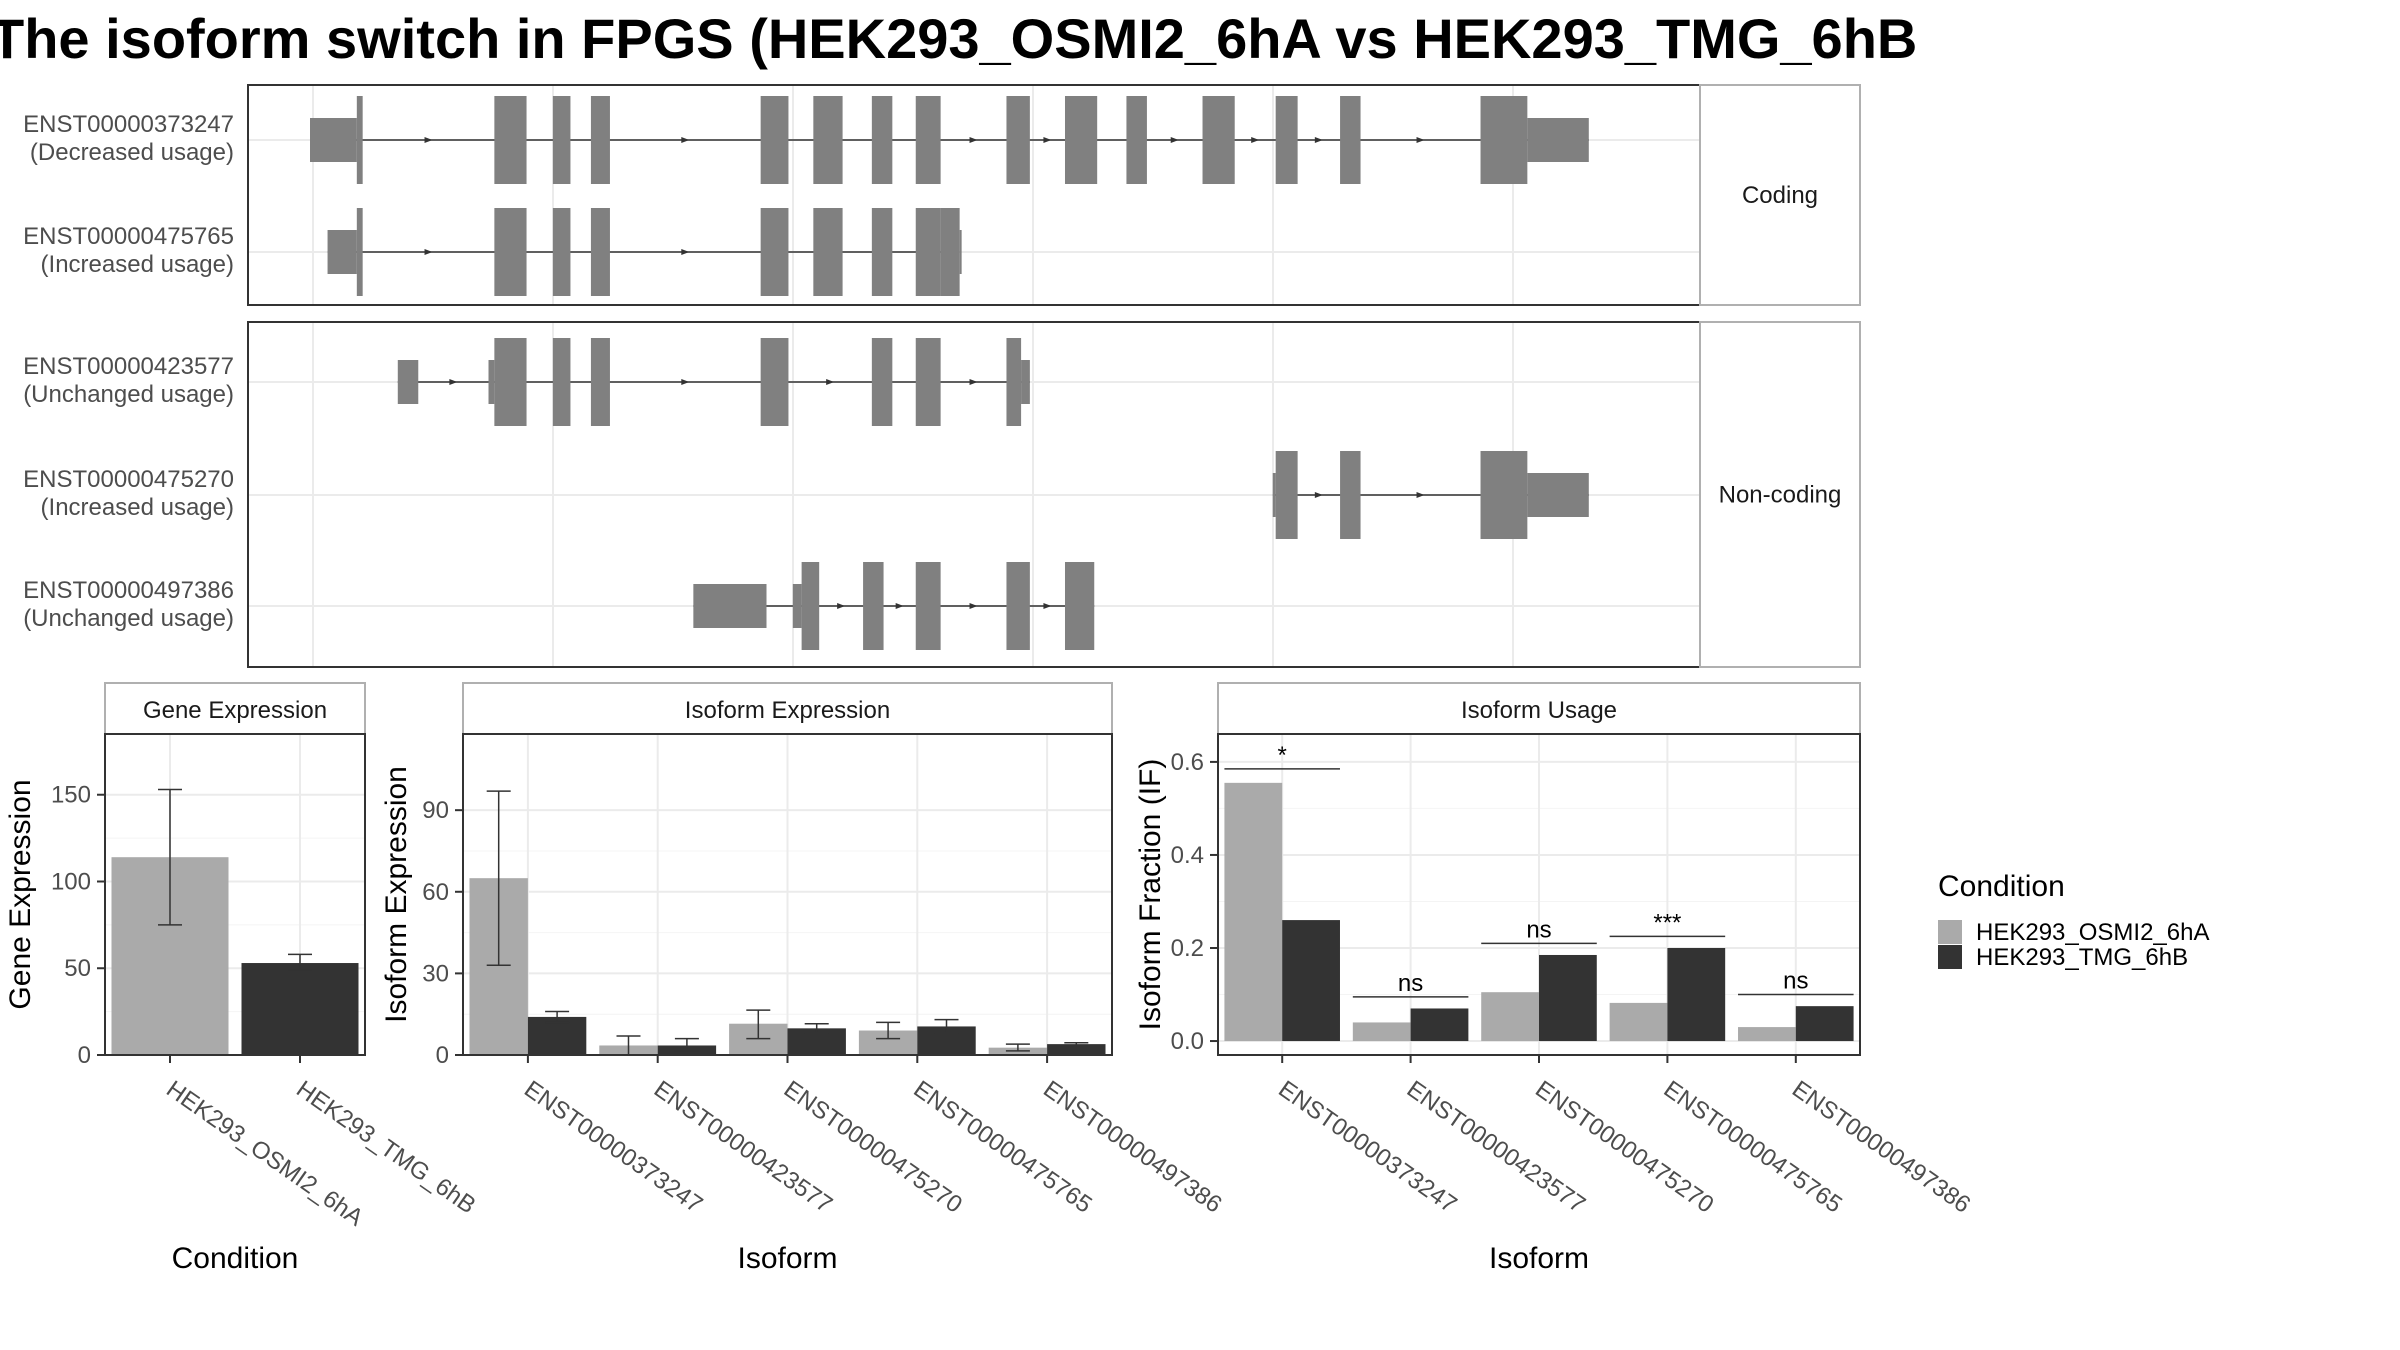 The image size is (2400, 1350). What do you see at coordinates (128, 124) in the screenshot?
I see `isoform-id-label: ENST00000373247` at bounding box center [128, 124].